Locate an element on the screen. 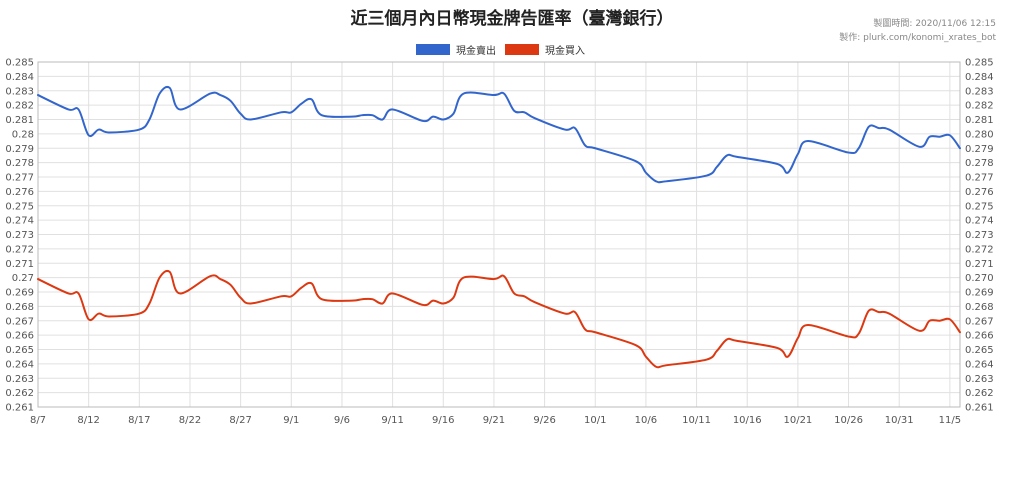  legend-swatch-sell is located at coordinates (433, 49).